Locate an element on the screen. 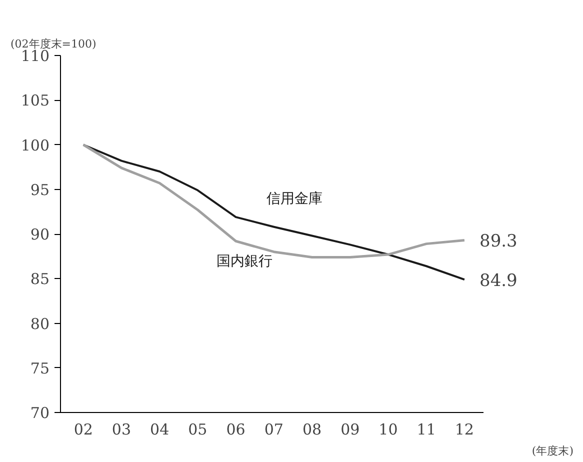  y-tick-label: 90 is located at coordinates (40, 235).